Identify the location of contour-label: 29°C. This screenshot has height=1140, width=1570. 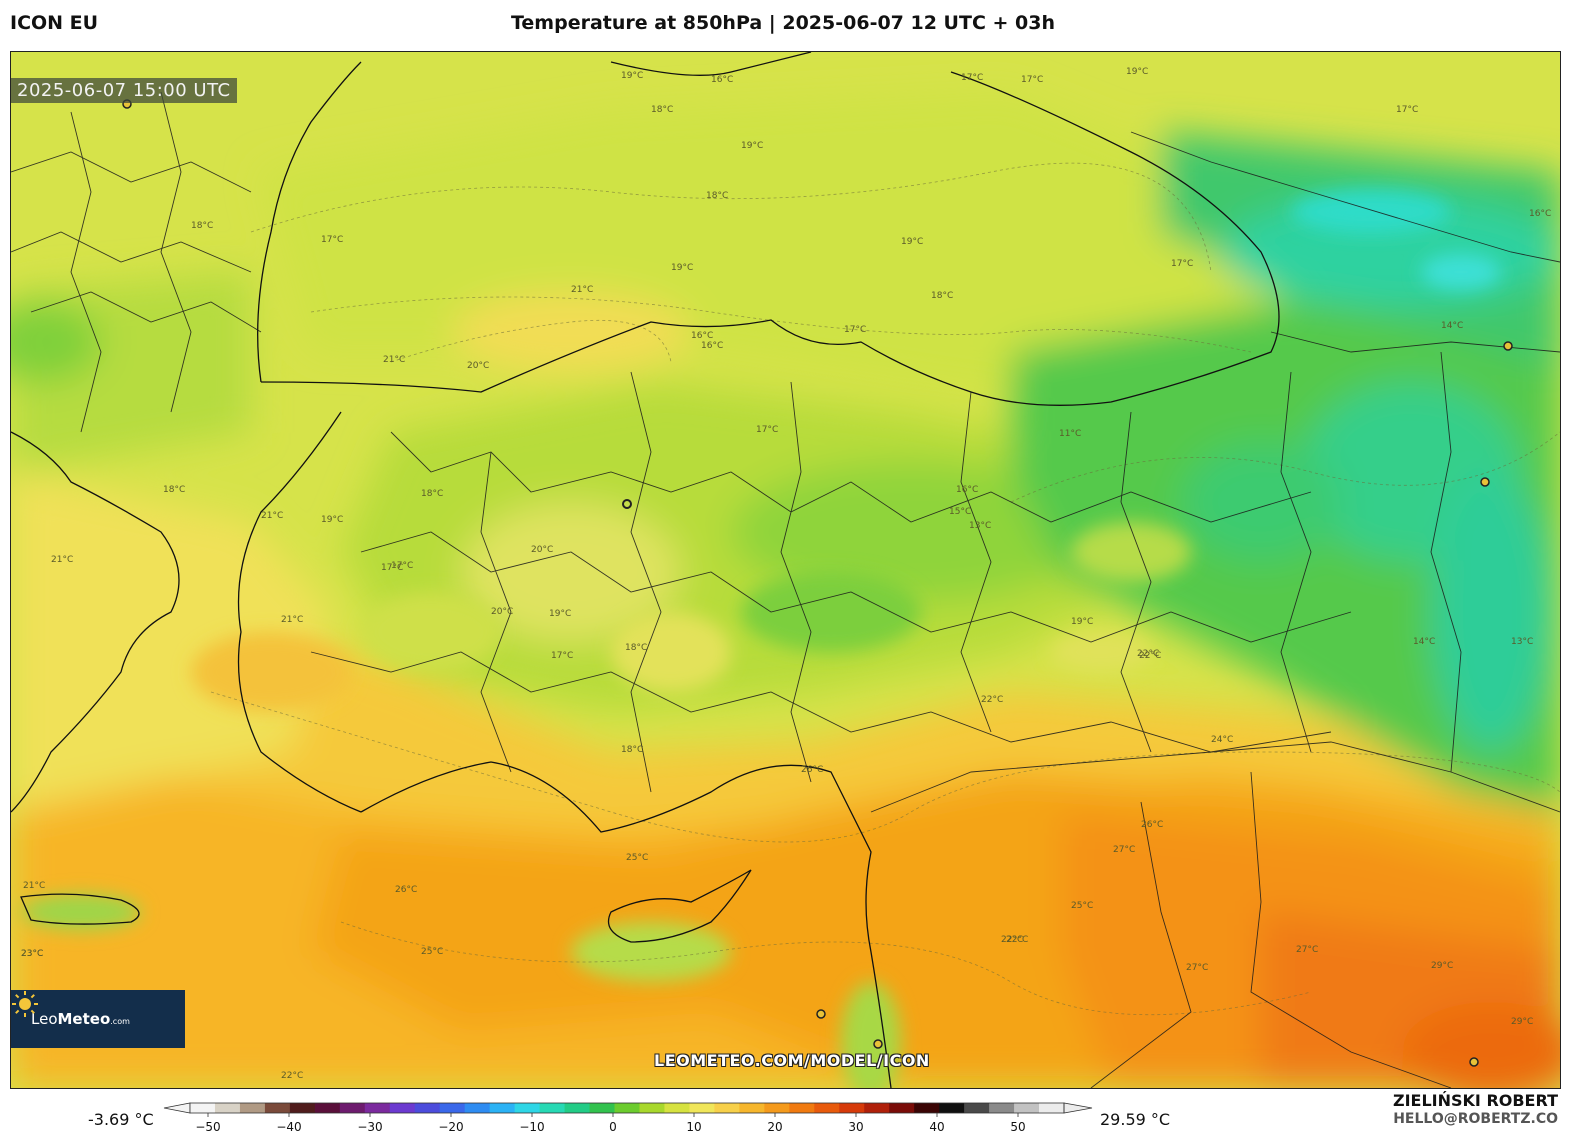
(1442, 966).